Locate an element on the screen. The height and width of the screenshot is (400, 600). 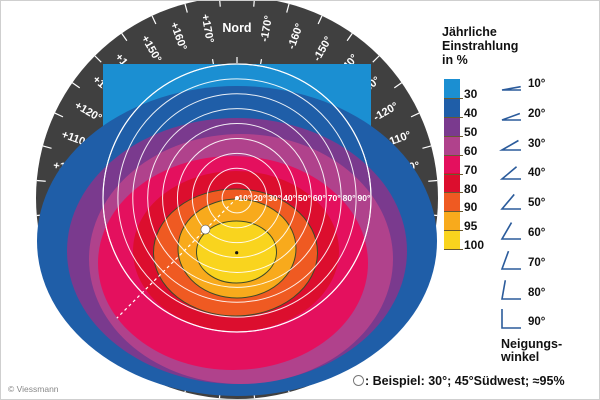
inclination-40-icon is located at coordinates (510, 173).